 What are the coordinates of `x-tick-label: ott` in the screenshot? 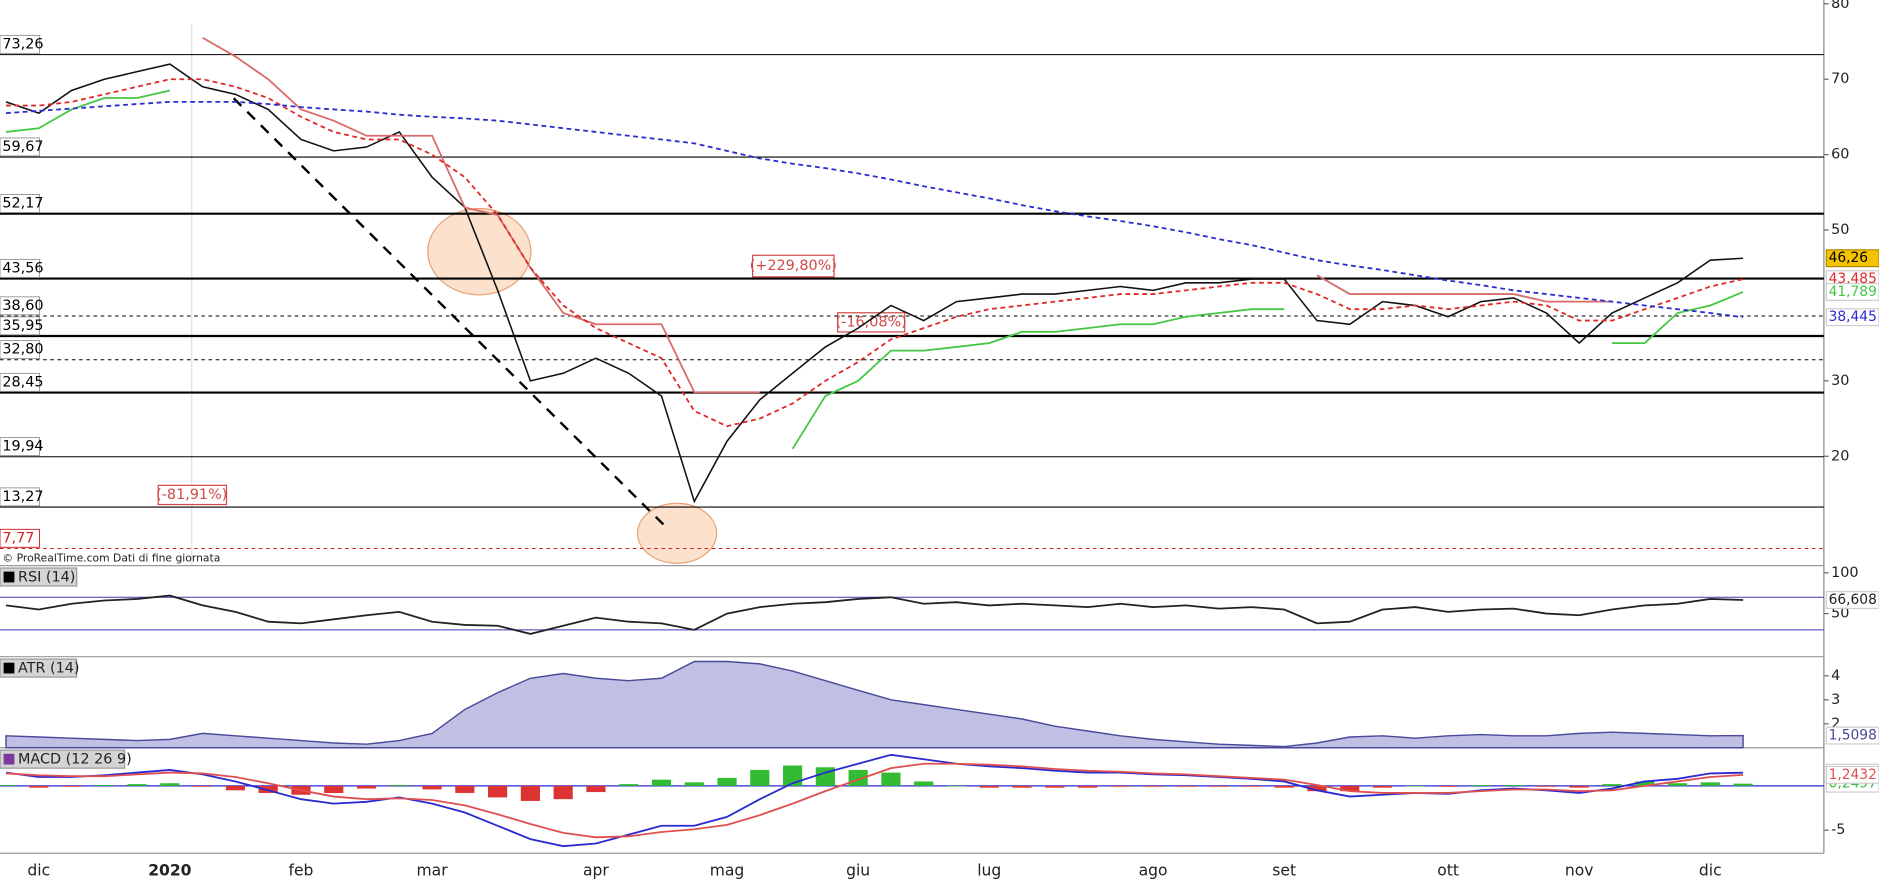 It's located at (1448, 871).